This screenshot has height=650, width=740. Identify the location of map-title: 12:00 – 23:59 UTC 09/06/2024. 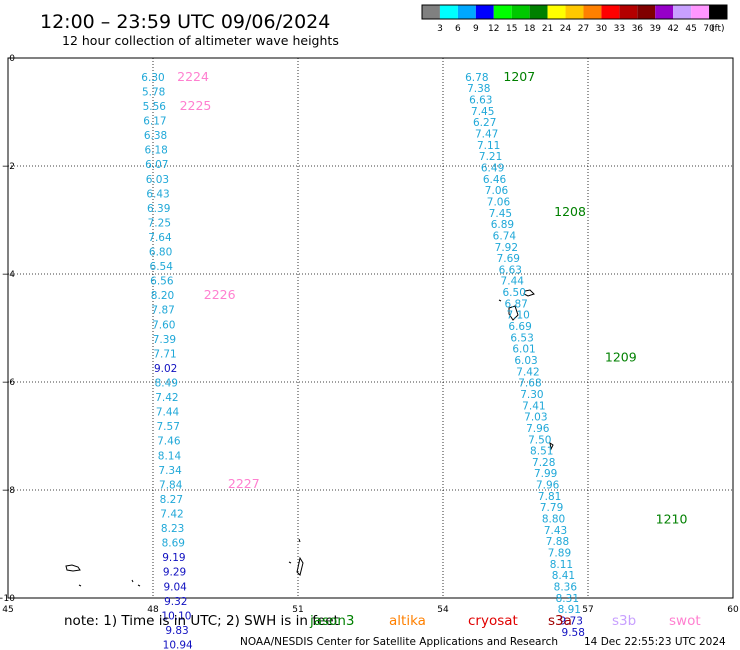
(185, 22).